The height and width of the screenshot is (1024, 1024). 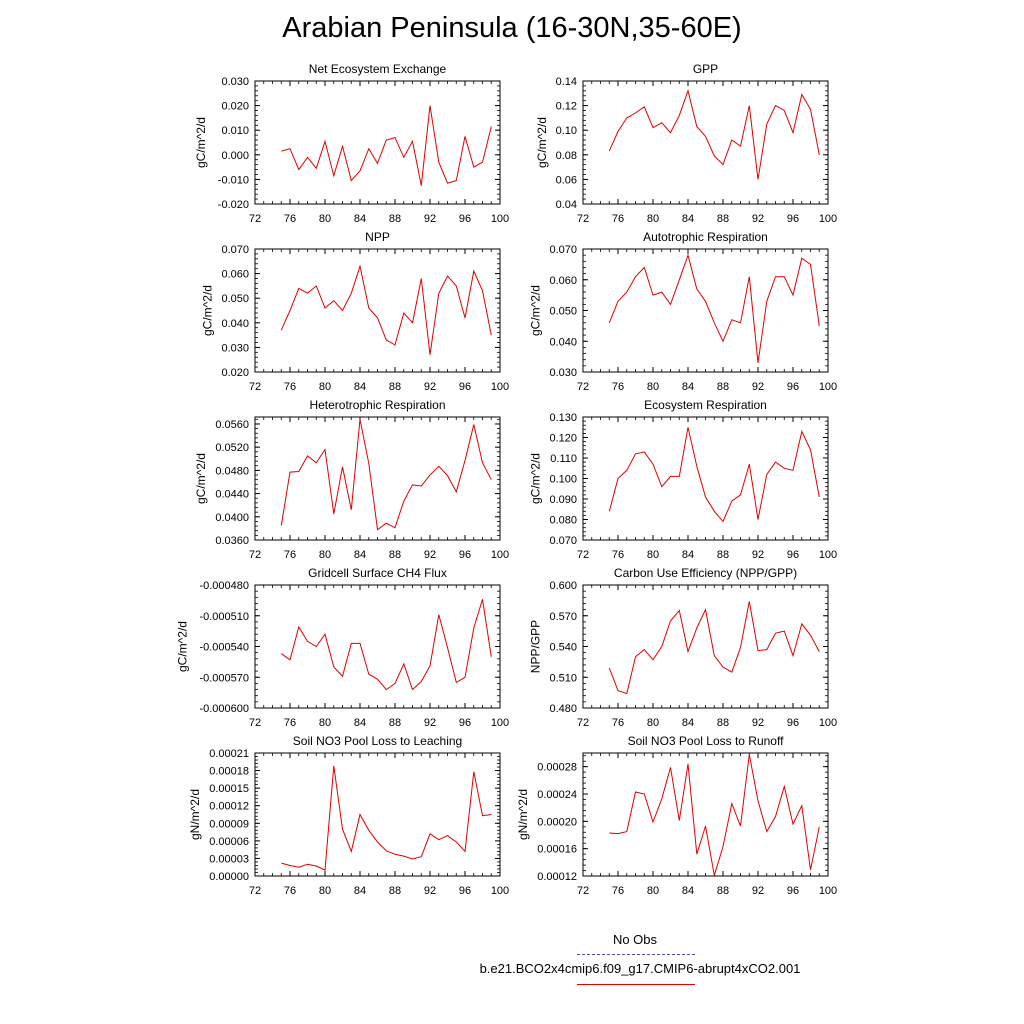 I want to click on y-tick-label: 0.570, so click(x=563, y=617).